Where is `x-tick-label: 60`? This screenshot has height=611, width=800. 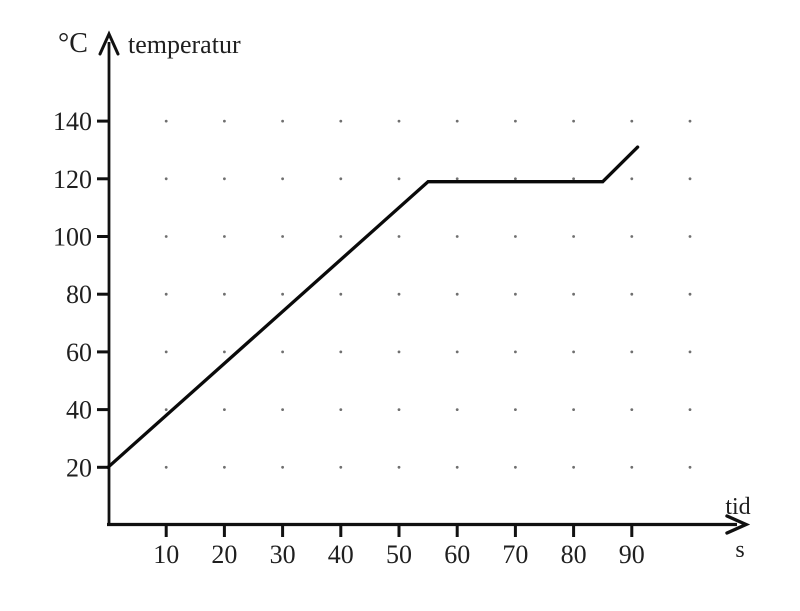
x-tick-label: 60 is located at coordinates (457, 554).